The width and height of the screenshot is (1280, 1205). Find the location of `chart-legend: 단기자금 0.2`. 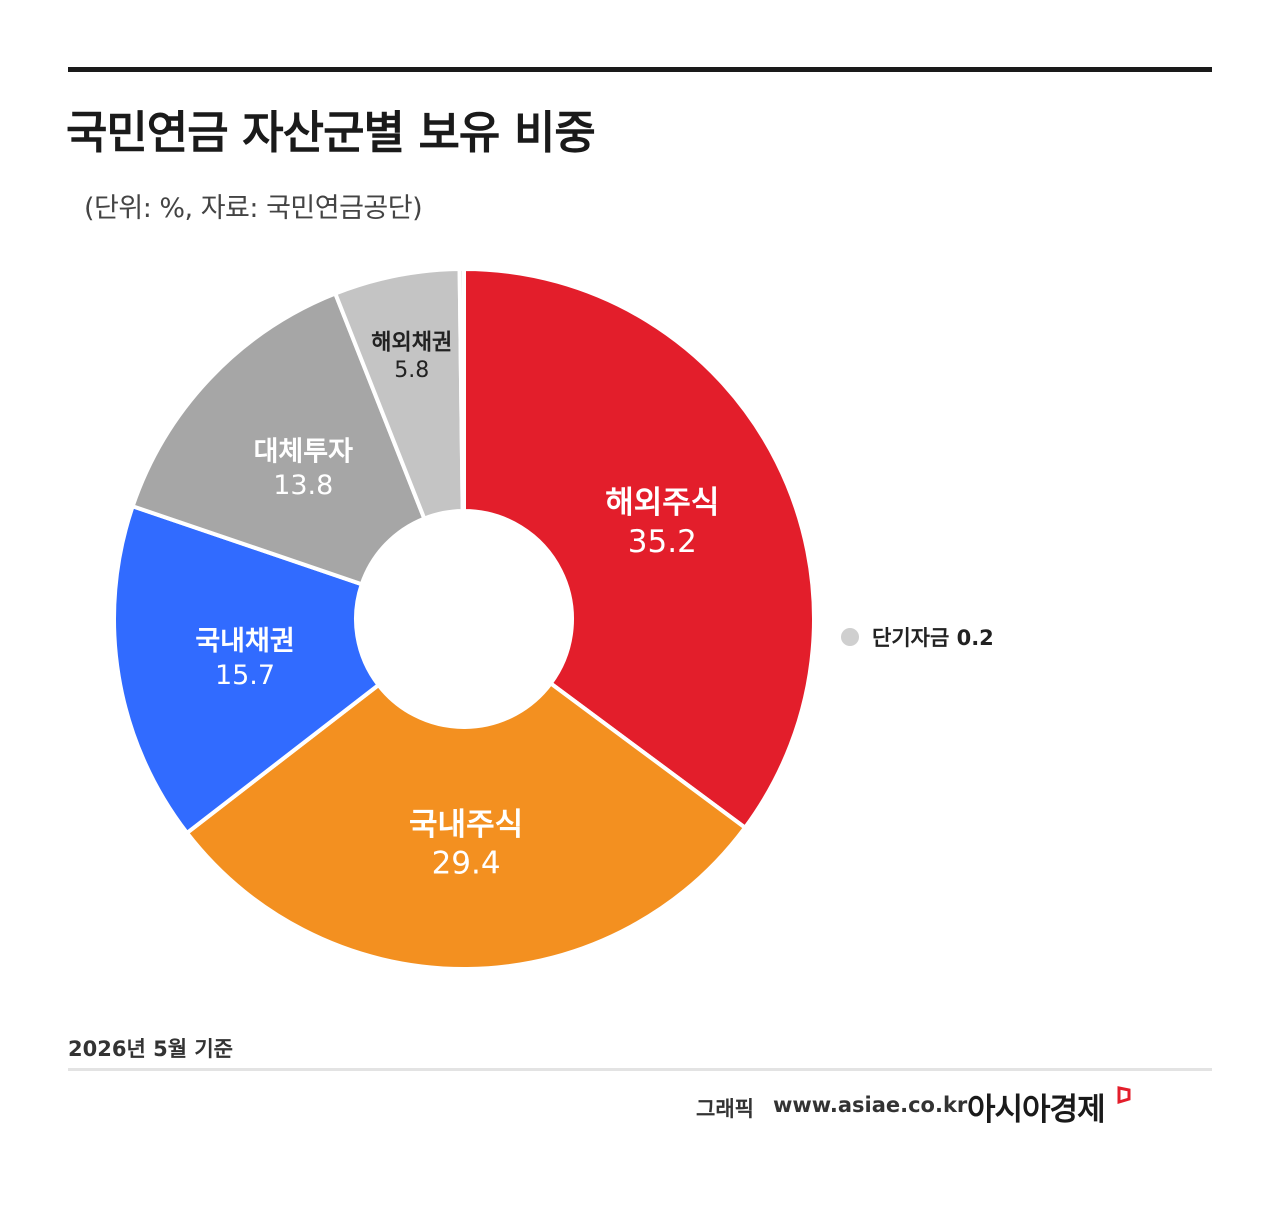

chart-legend: 단기자금 0.2 is located at coordinates (917, 638).